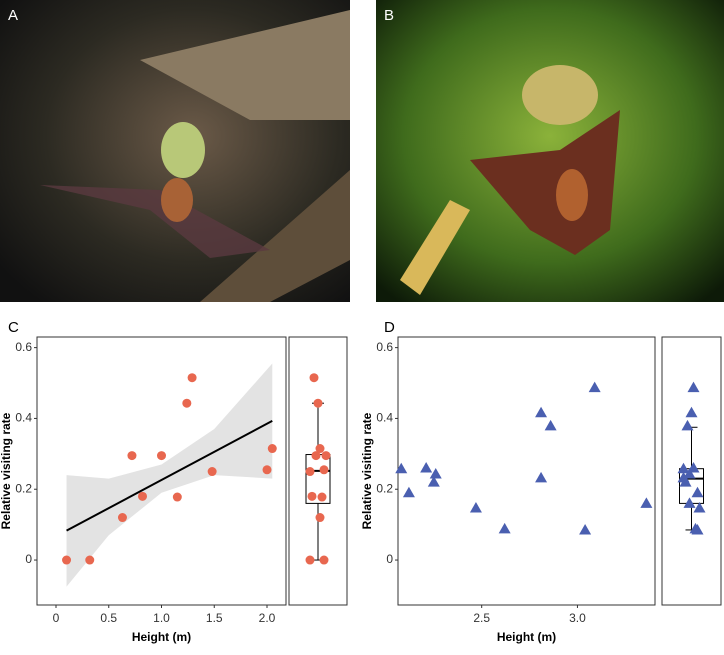  Describe the element at coordinates (389, 15) in the screenshot. I see `panel-label: B` at that location.